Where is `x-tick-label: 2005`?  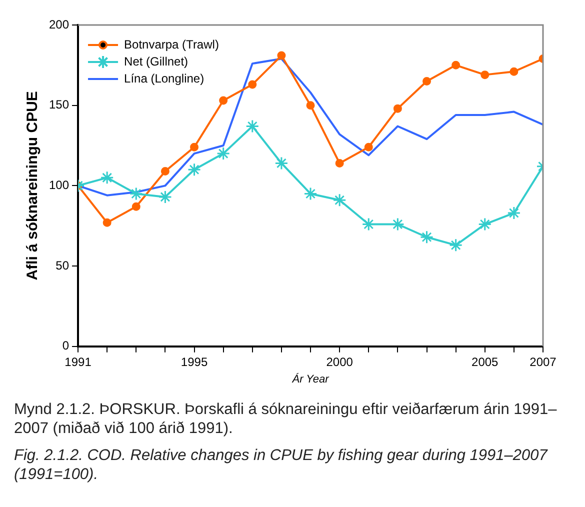
x-tick-label: 2005 is located at coordinates (485, 361).